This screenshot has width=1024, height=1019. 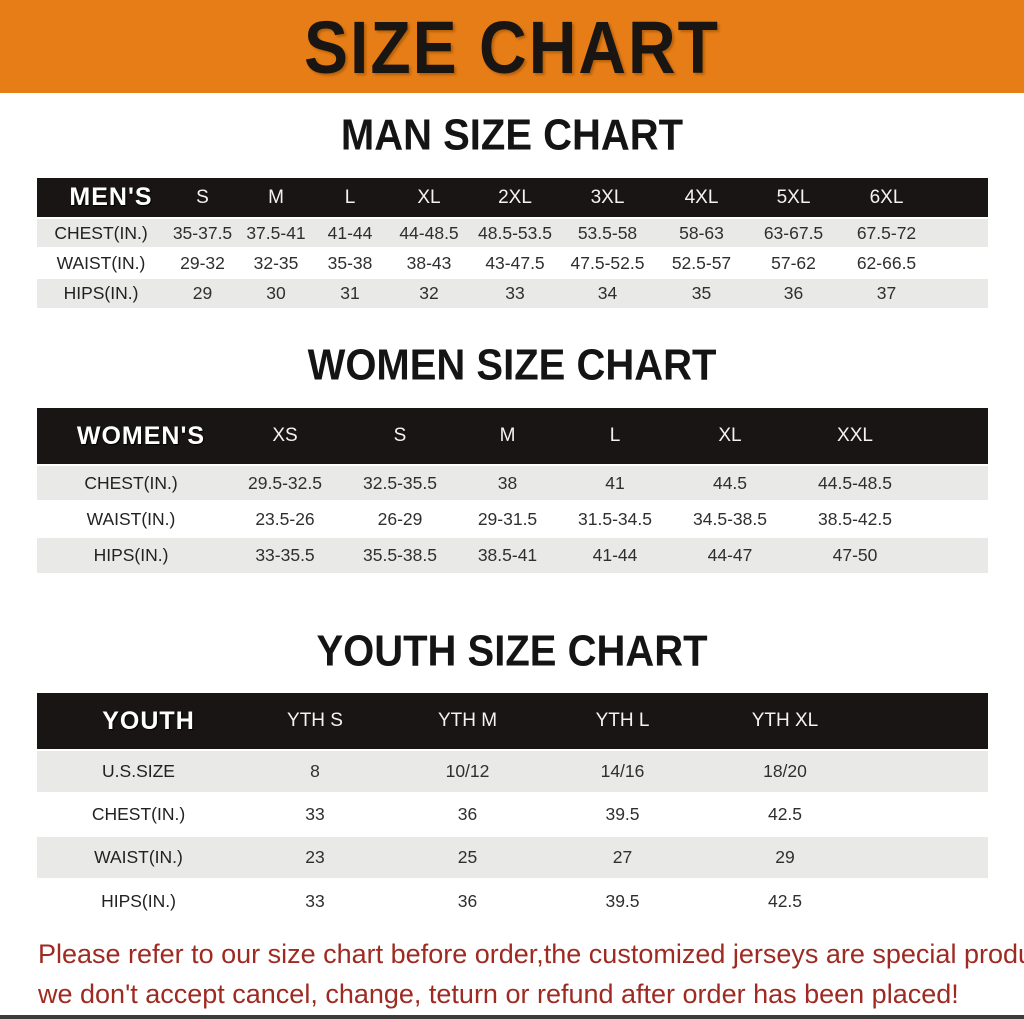 I want to click on size-cell: 10/12, so click(x=467, y=771).